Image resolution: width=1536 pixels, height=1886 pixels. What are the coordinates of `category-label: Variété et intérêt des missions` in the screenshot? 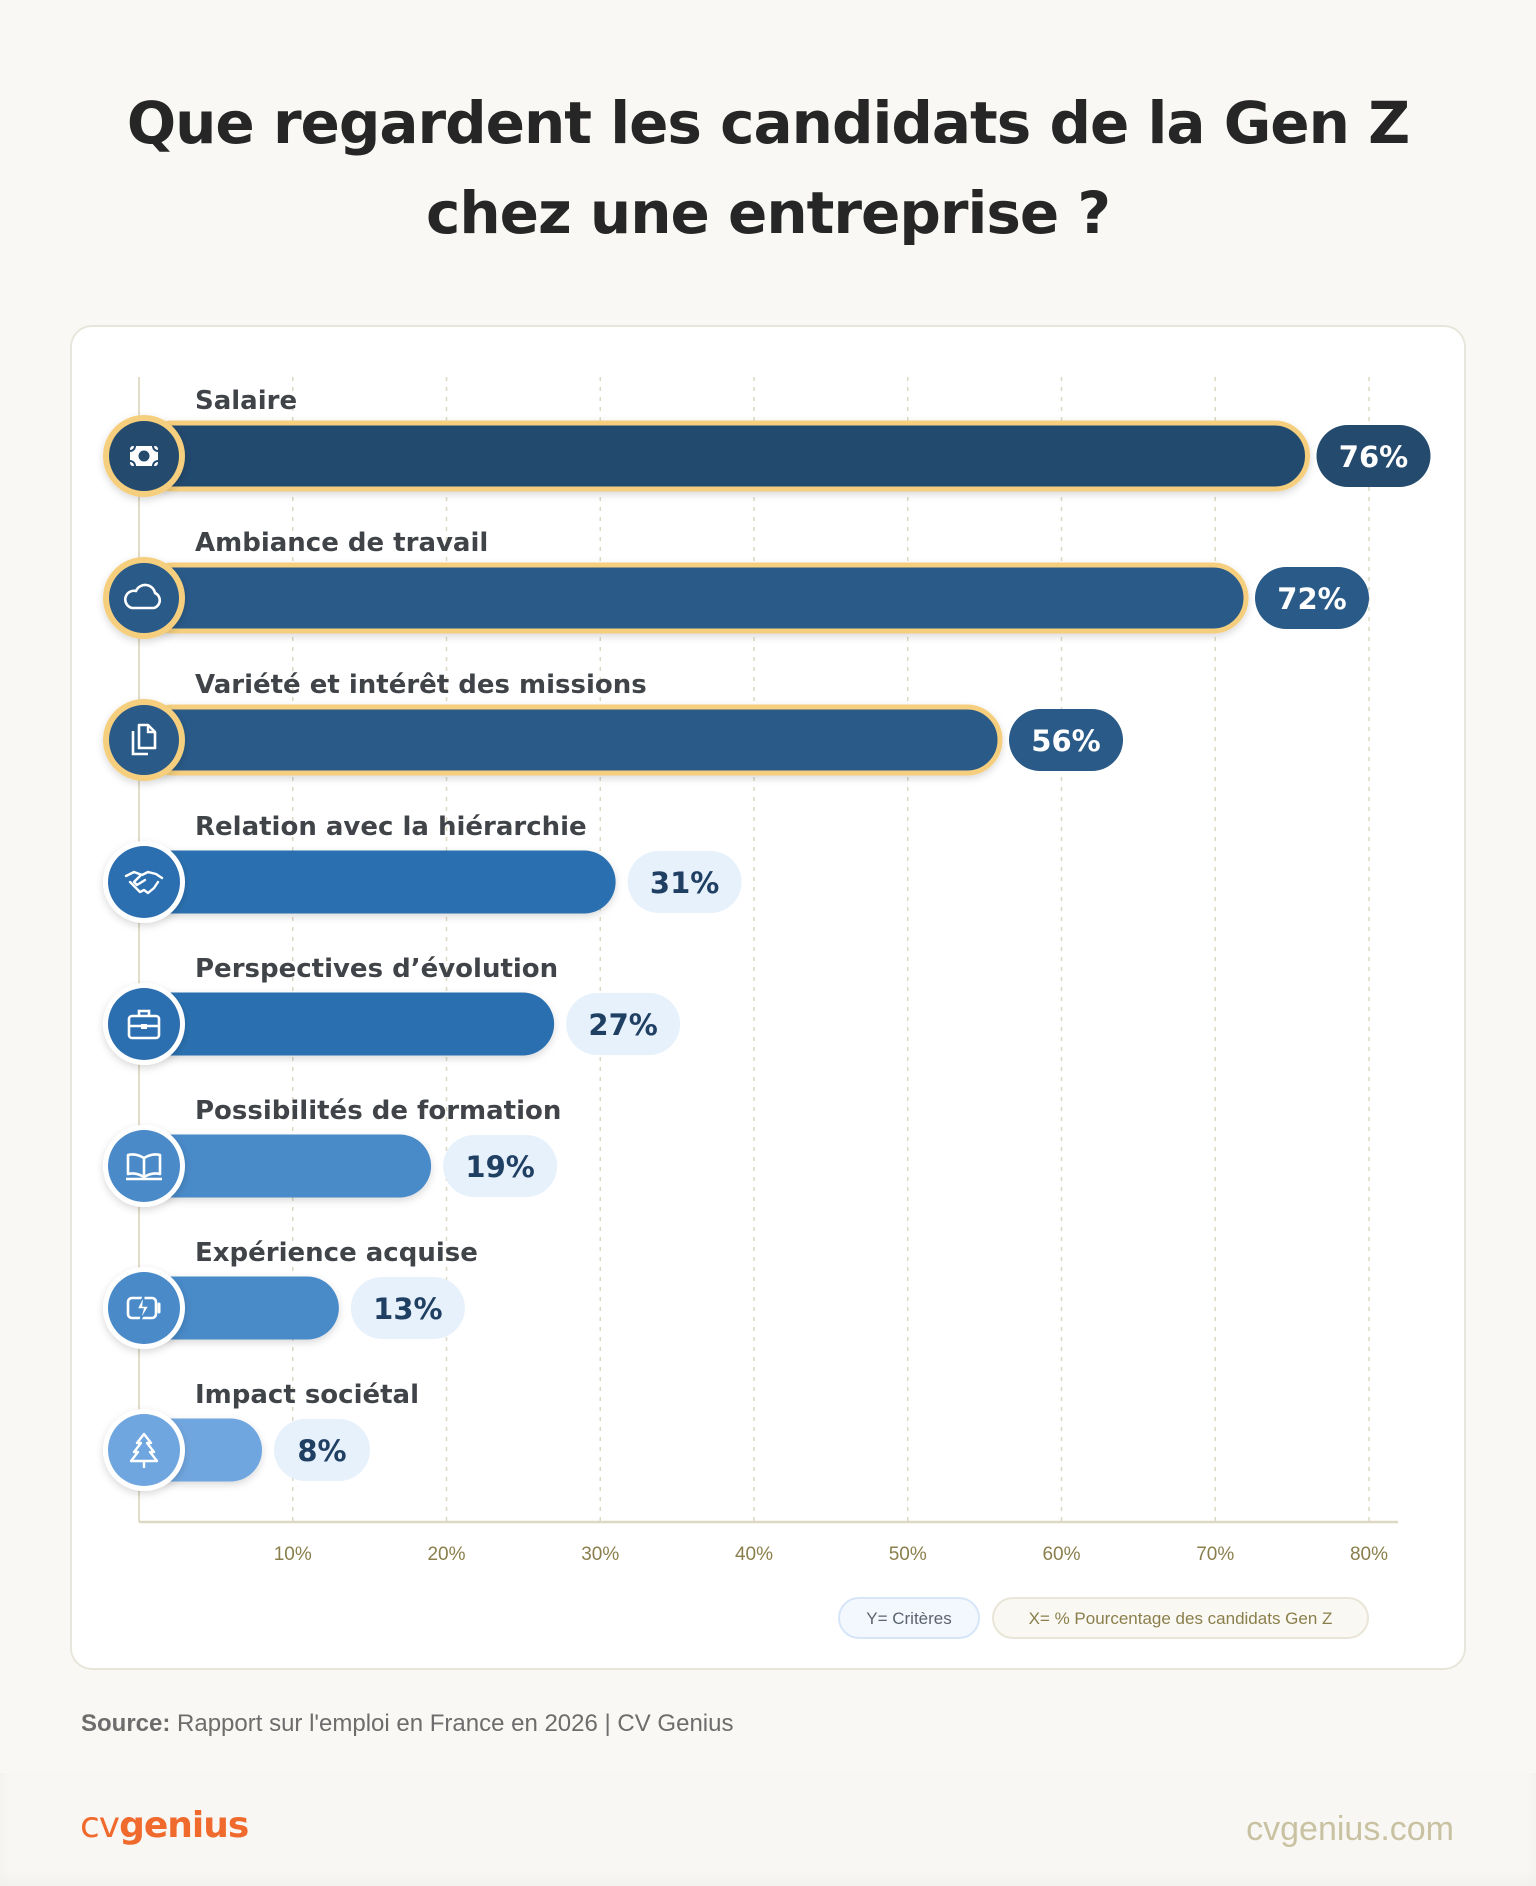 It's located at (421, 685).